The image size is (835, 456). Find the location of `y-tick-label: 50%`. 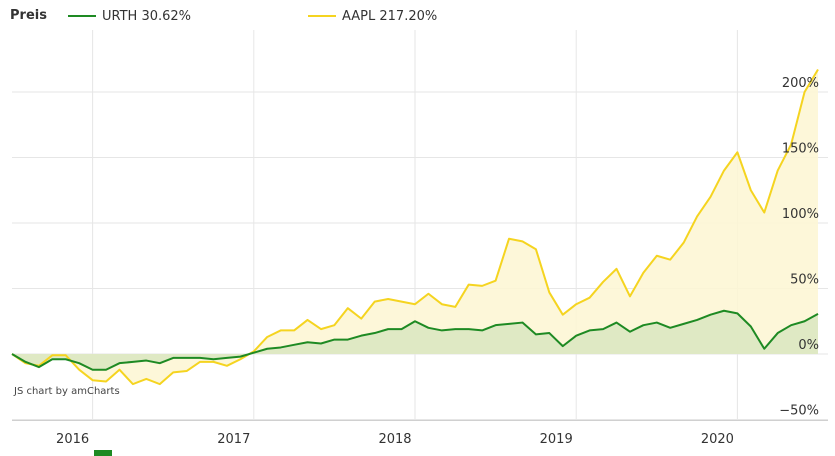

y-tick-label: 50% is located at coordinates (804, 280).